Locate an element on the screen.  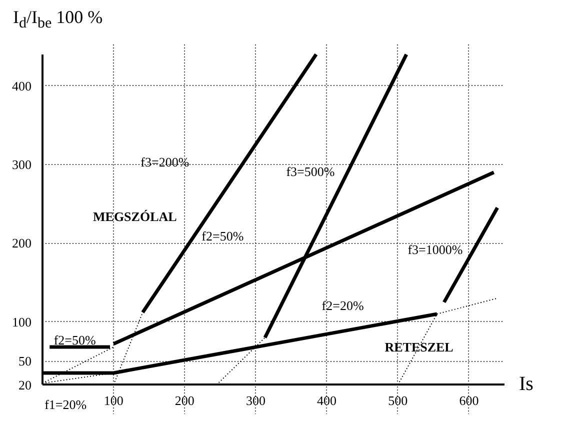
x-tick-label: 500 is located at coordinates (398, 400).